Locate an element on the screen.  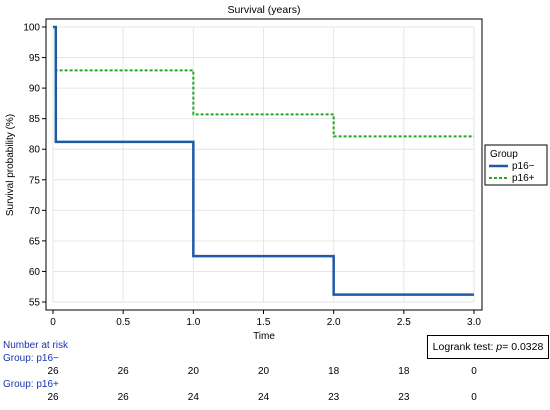
logrank-p-value: = 0.0328 is located at coordinates (523, 347).